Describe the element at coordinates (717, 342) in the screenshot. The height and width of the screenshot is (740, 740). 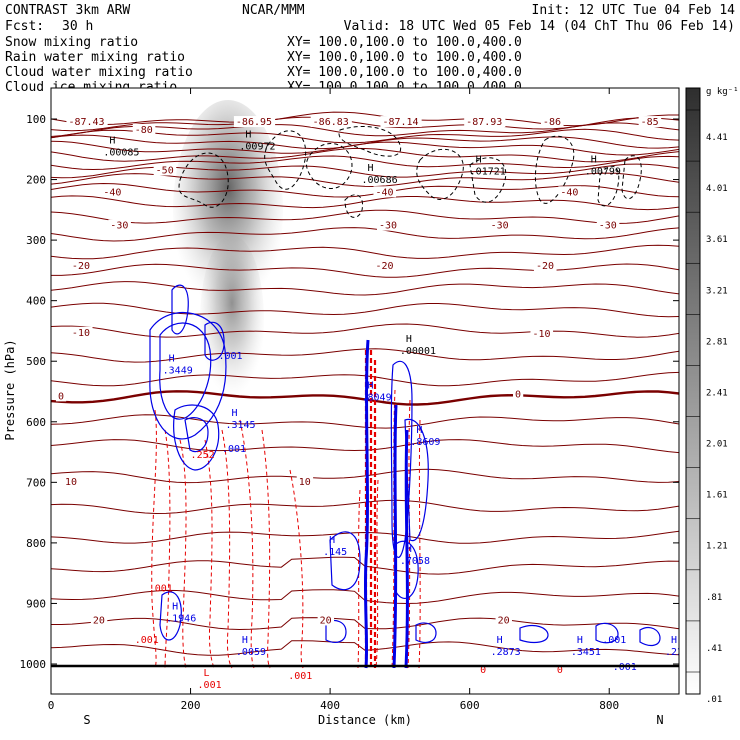
I see `colorbar-label: 2.81` at that location.